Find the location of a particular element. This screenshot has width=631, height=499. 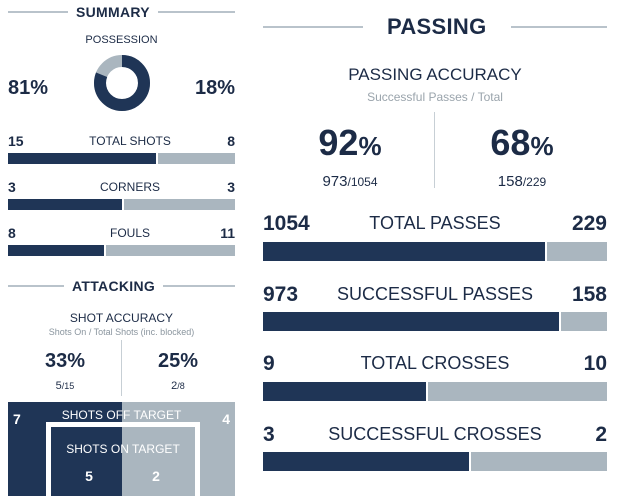

successful-passes-home-bar is located at coordinates (411, 321).